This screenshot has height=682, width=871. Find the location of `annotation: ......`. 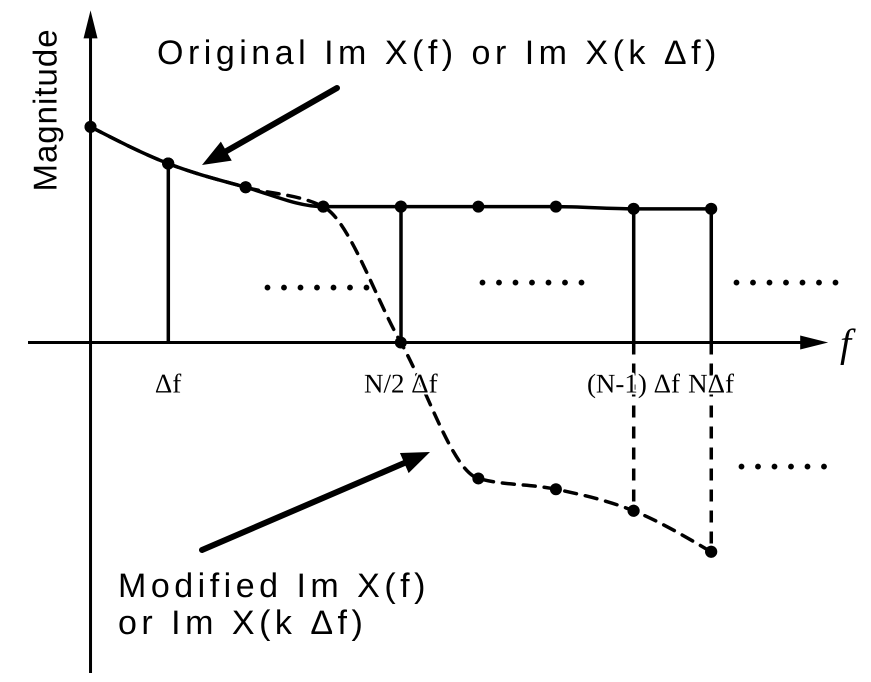

annotation: ...... is located at coordinates (786, 457).